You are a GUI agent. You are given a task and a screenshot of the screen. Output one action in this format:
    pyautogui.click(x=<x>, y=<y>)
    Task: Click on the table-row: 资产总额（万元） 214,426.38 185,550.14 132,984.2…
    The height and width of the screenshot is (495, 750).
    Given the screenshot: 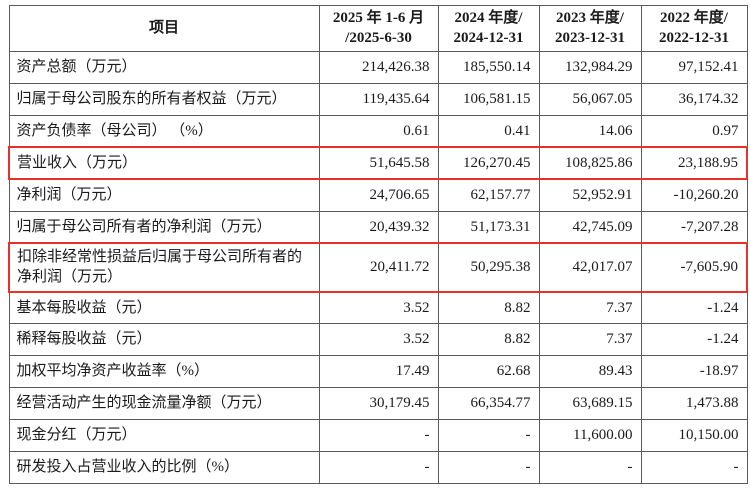 What is the action you would take?
    pyautogui.click(x=378, y=67)
    